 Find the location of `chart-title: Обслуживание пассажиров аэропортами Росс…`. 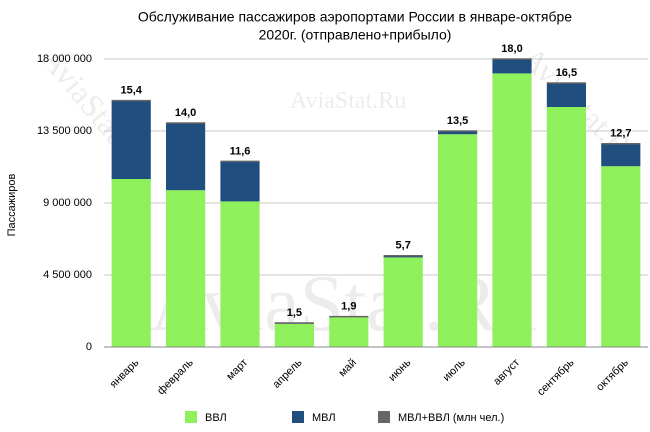

chart-title: Обслуживание пассажиров аэропортами Росс… is located at coordinates (355, 17).